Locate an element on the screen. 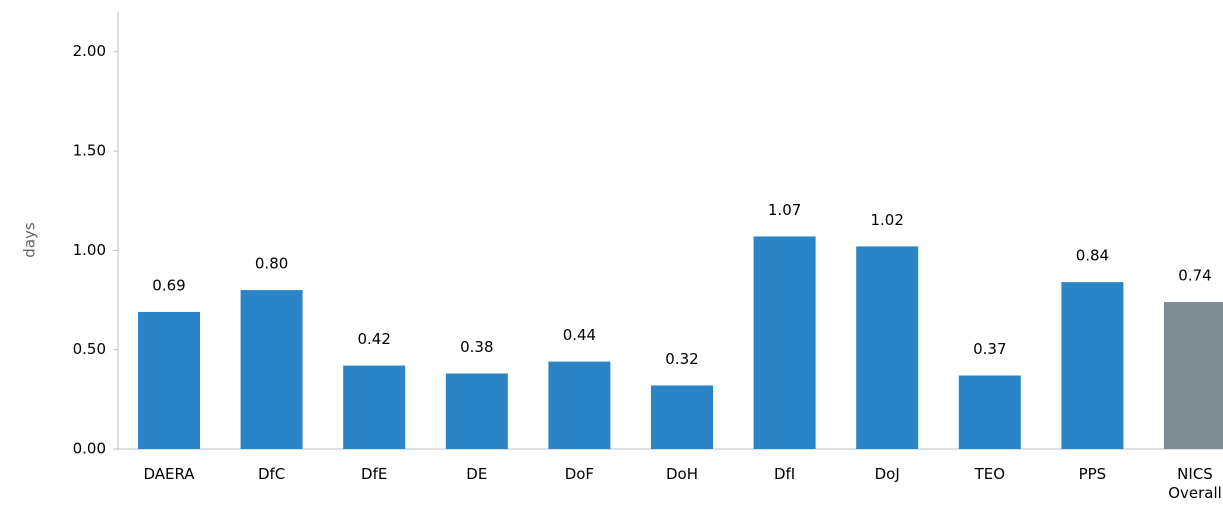 This screenshot has width=1223, height=506. value-label: 0.44 is located at coordinates (579, 335).